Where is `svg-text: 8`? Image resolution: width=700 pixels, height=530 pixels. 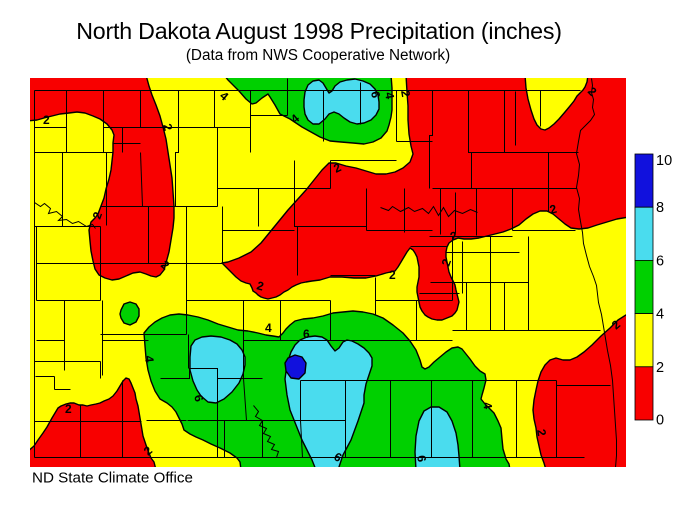 svg-text: 8 is located at coordinates (660, 208).